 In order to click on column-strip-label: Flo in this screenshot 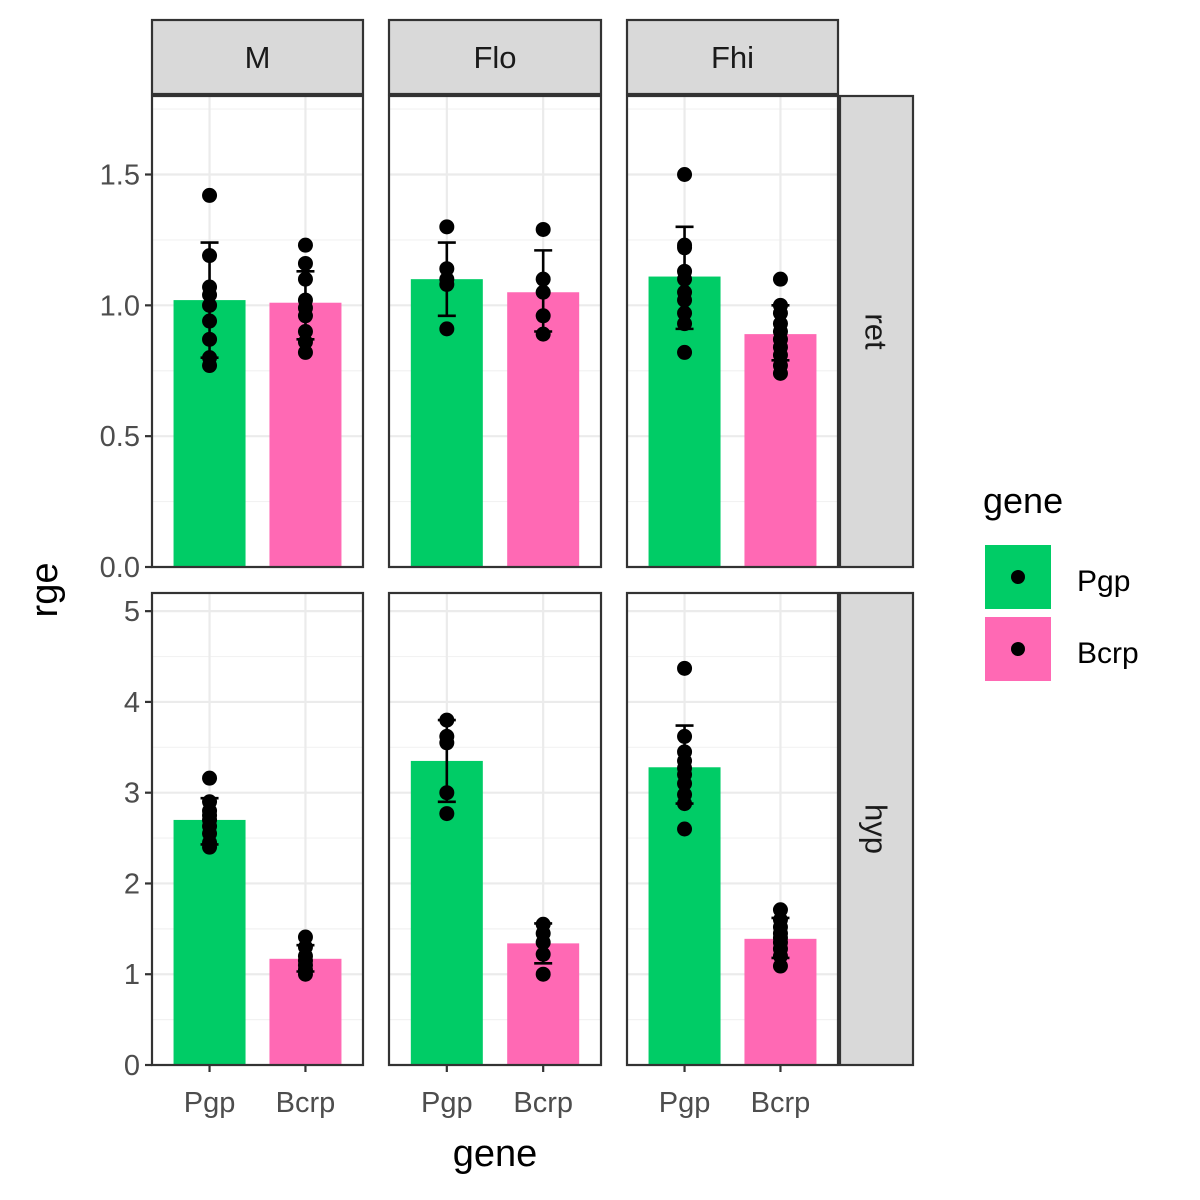, I will do `click(494, 57)`.